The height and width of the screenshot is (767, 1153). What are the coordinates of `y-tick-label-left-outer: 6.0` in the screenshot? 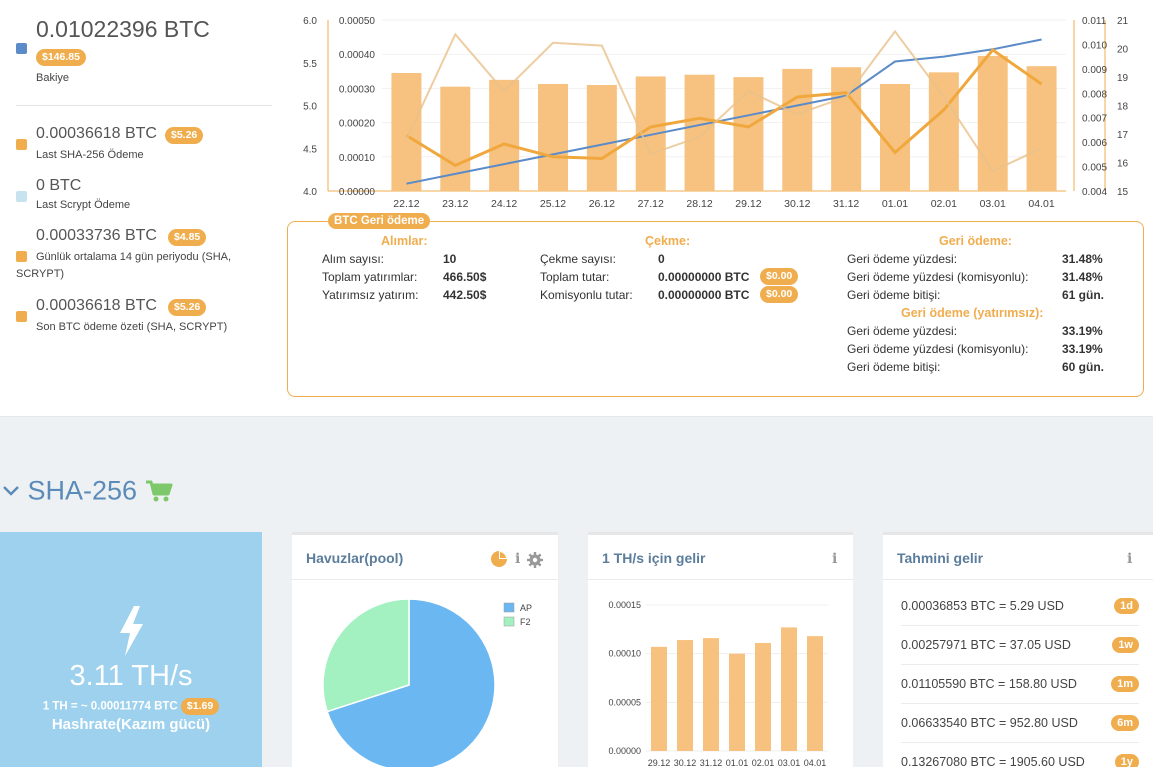 It's located at (310, 21).